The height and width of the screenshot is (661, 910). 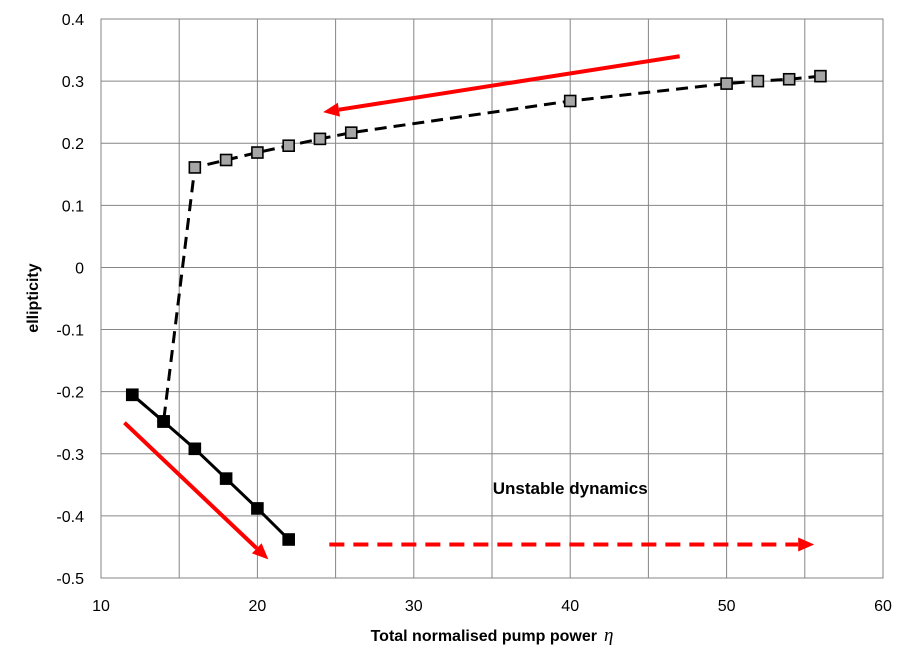 I want to click on y-tick-label: 0.1, so click(x=73, y=206).